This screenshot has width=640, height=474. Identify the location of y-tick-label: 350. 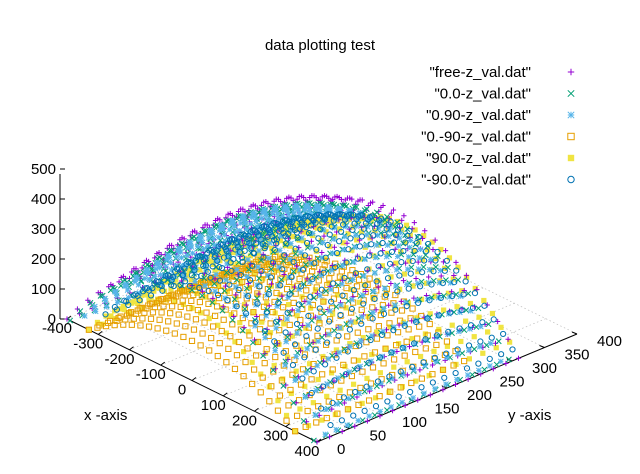
(577, 355).